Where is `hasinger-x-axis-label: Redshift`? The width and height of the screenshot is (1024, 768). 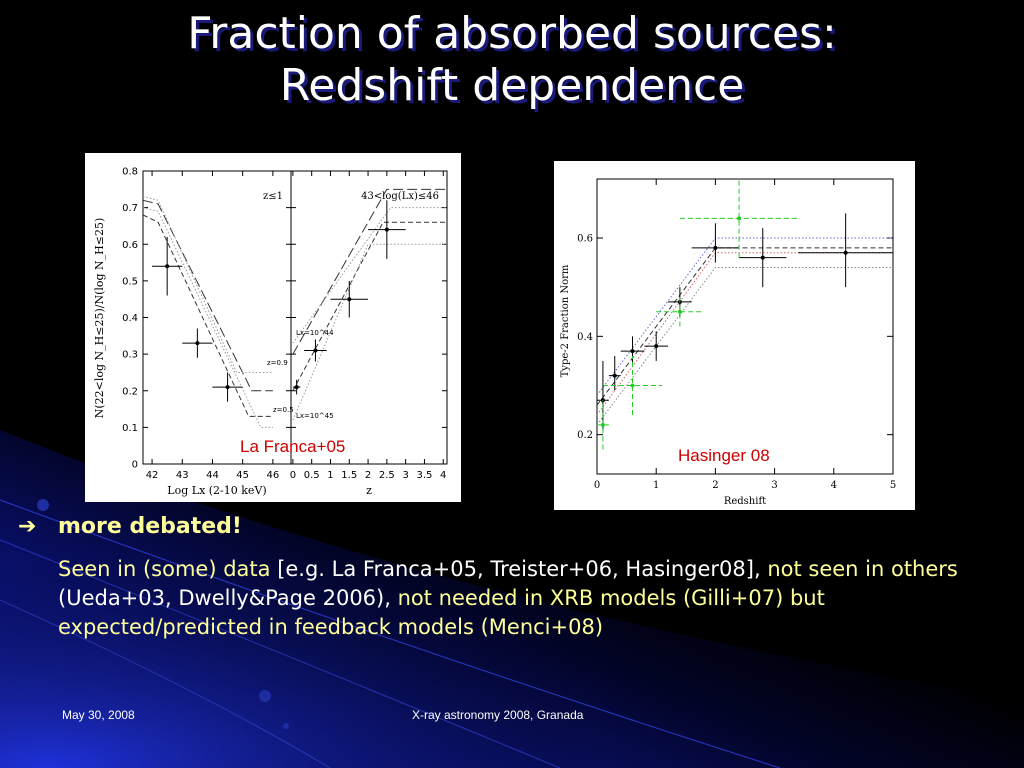
hasinger-x-axis-label: Redshift is located at coordinates (745, 501).